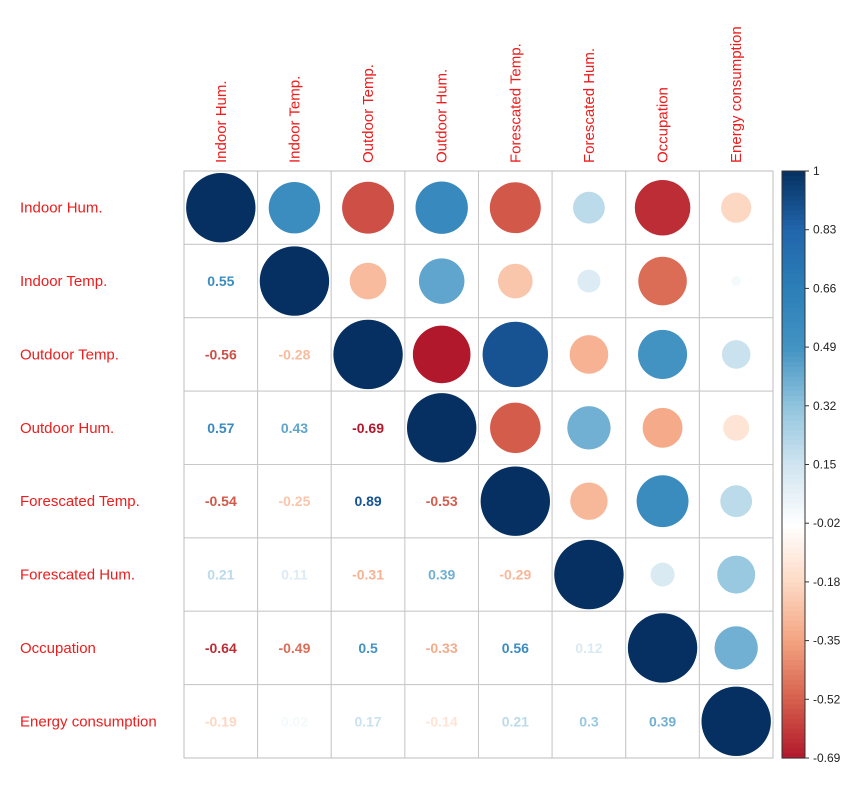 The height and width of the screenshot is (789, 850). I want to click on cell-outdoor-temp-indoor-temp, so click(294, 354).